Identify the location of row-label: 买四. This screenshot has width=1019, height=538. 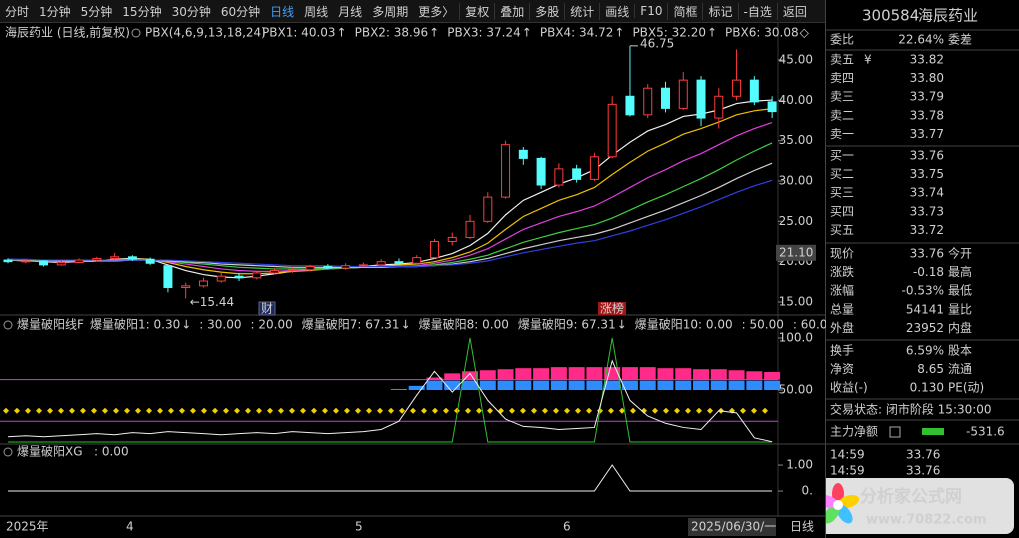
(842, 211).